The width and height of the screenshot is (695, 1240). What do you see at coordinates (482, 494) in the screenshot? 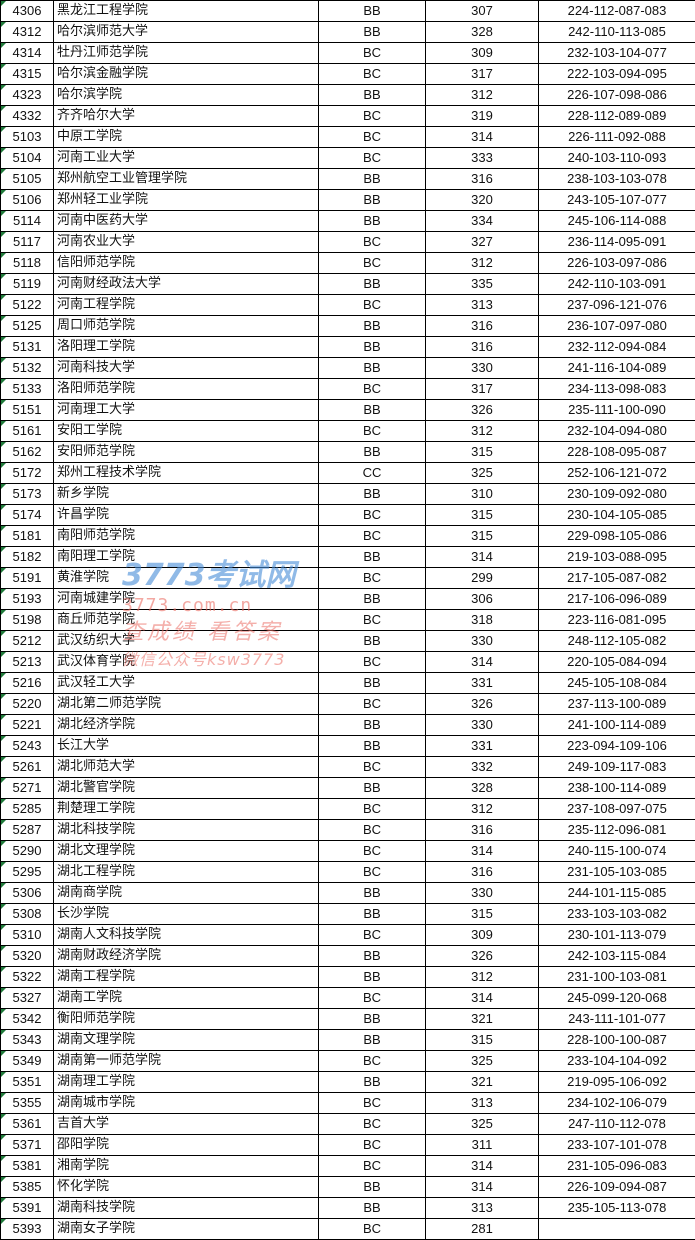
I see `total-score-cell: 310` at bounding box center [482, 494].